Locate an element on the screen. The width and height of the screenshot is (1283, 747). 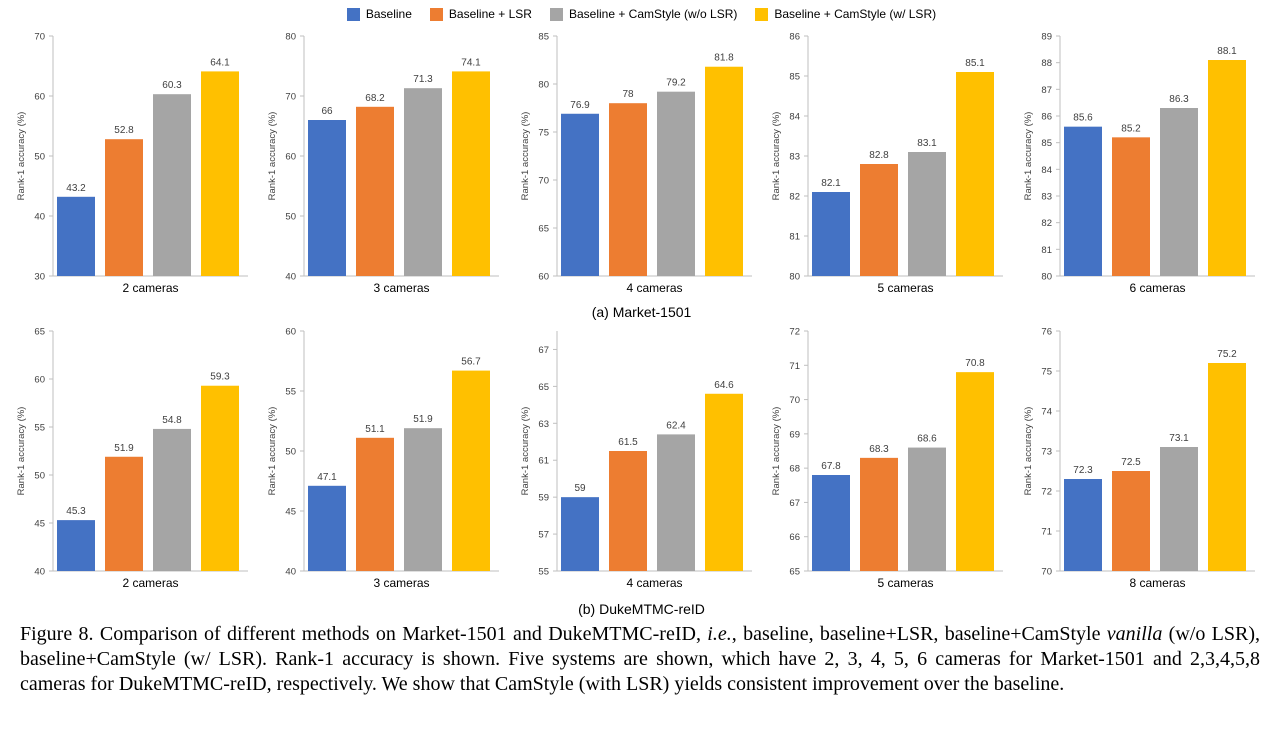
y-tick-label: 55 is located at coordinates (39, 428).